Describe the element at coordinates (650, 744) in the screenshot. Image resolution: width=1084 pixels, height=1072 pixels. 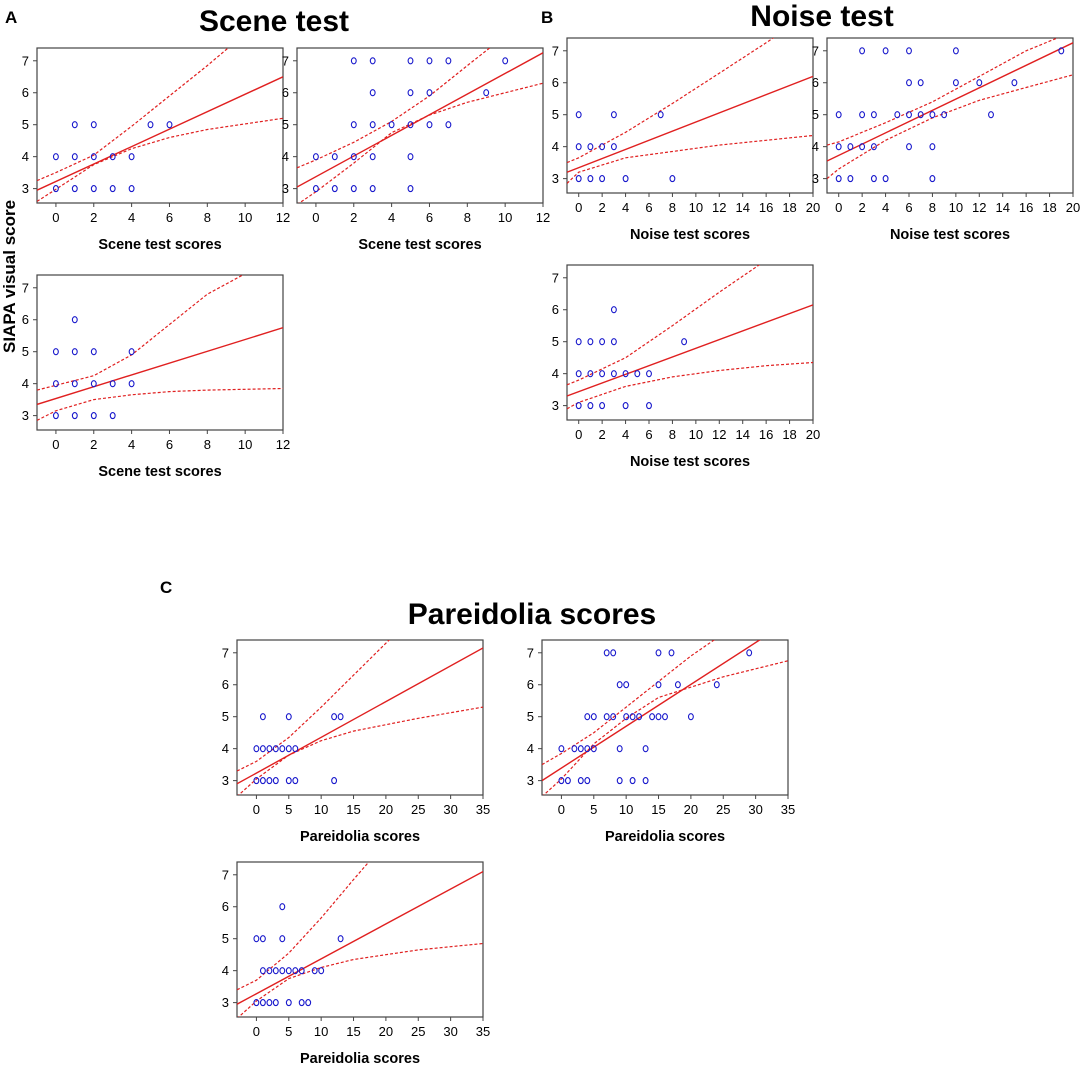
I see `plot-pareidolia-2: 3 4 5 6 7 0 5 10 15 20 25 30 35 Pareidolia scores` at that location.